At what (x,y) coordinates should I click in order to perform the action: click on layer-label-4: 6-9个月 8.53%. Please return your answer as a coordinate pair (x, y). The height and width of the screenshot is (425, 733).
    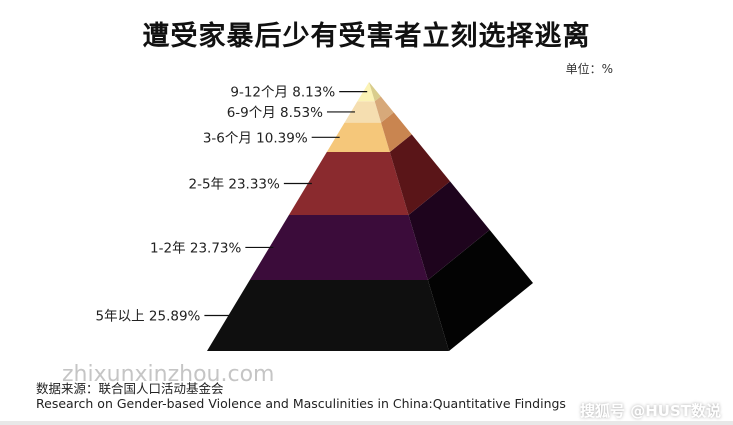
    Looking at the image, I should click on (275, 113).